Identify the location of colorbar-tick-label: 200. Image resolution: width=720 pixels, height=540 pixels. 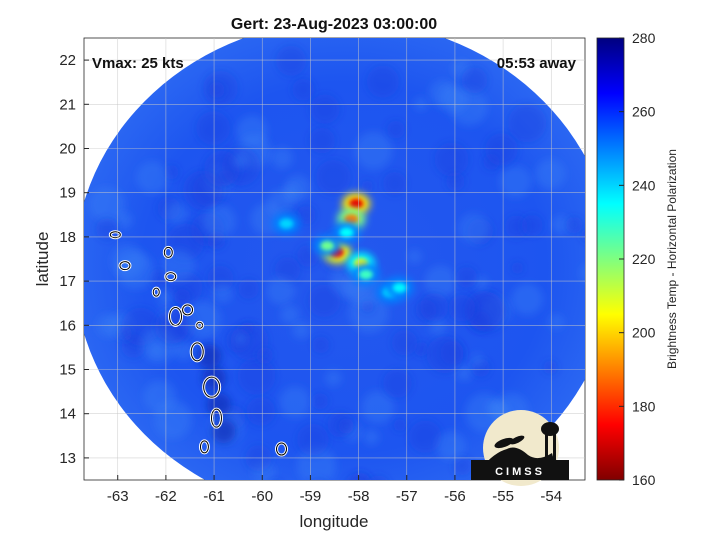
(644, 333).